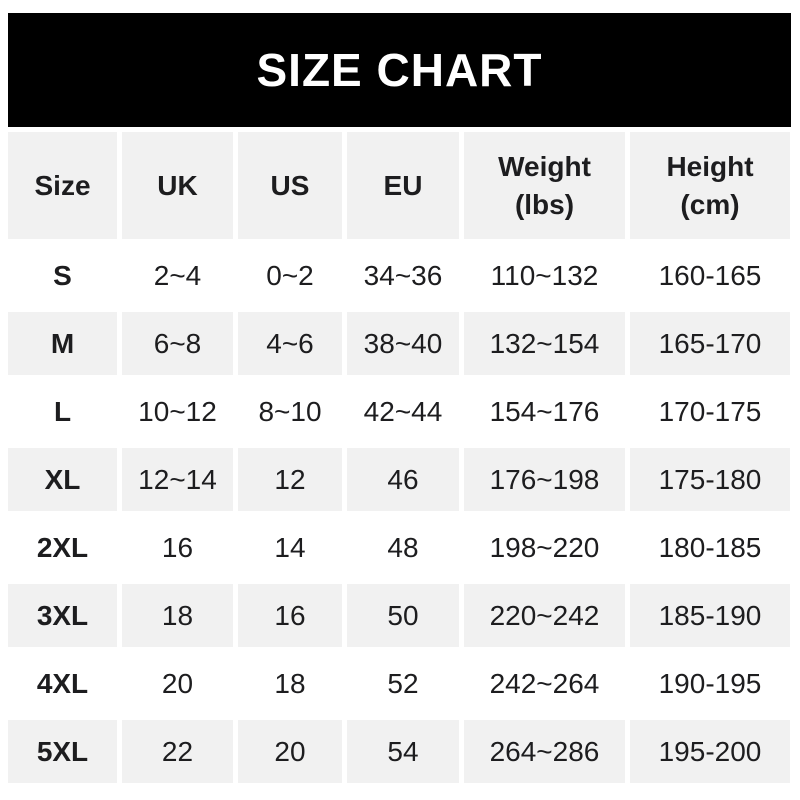 This screenshot has width=800, height=800. Describe the element at coordinates (710, 479) in the screenshot. I see `height-cell: 175-180` at that location.